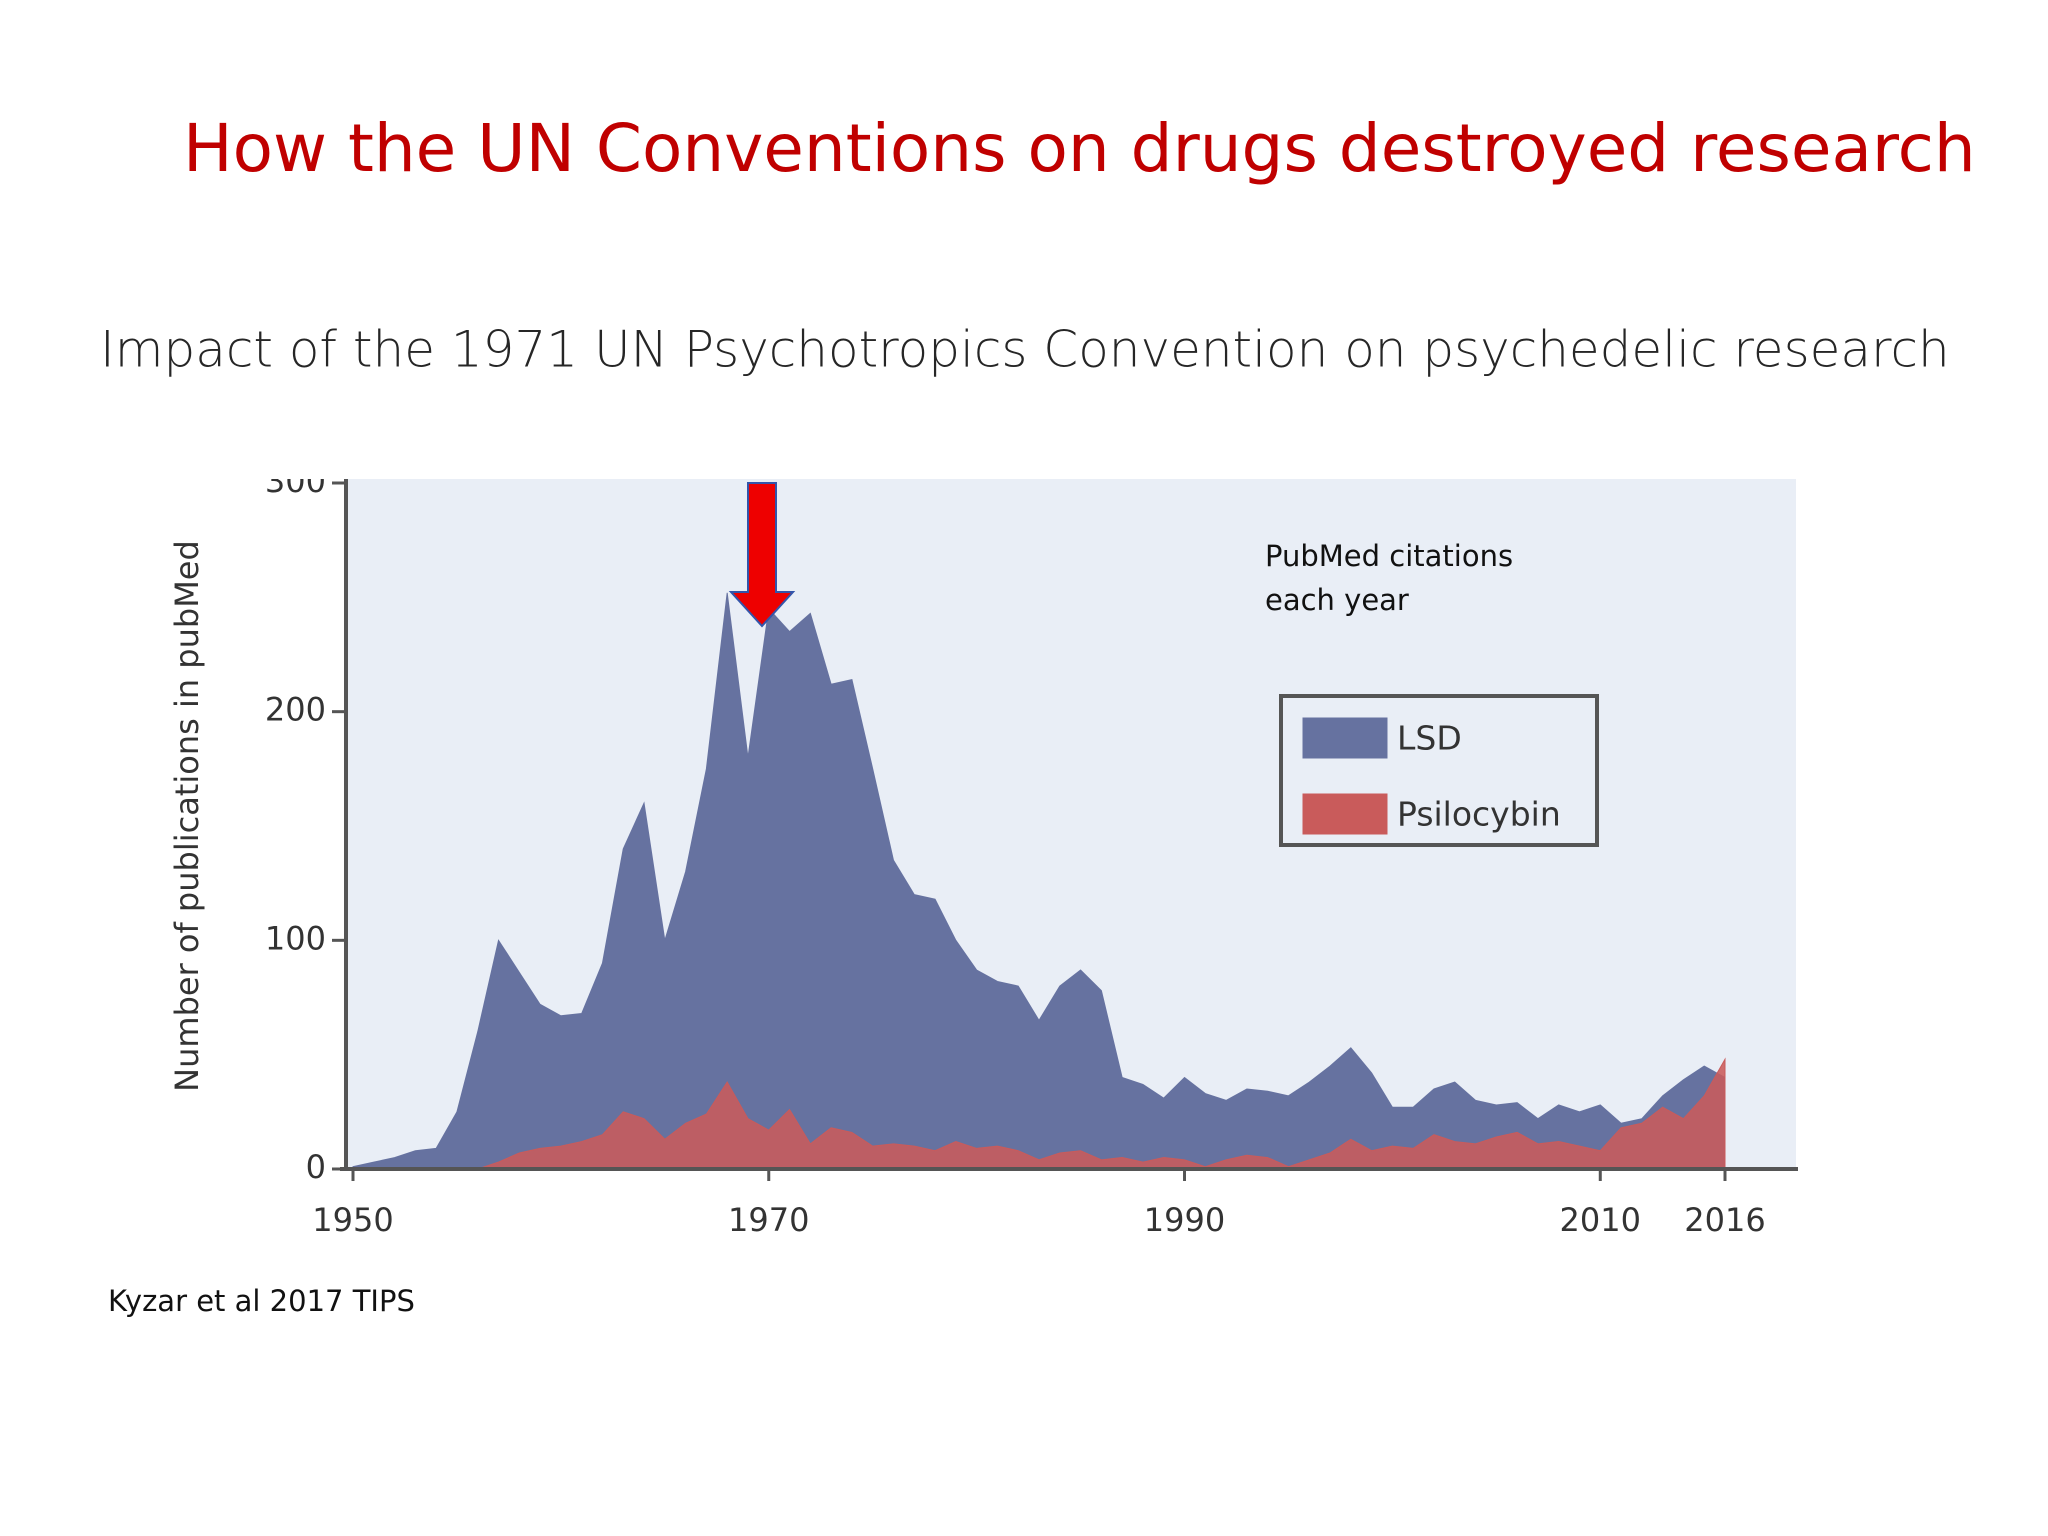 The height and width of the screenshot is (1536, 2048). I want to click on legend-label: LSD, so click(1429, 738).